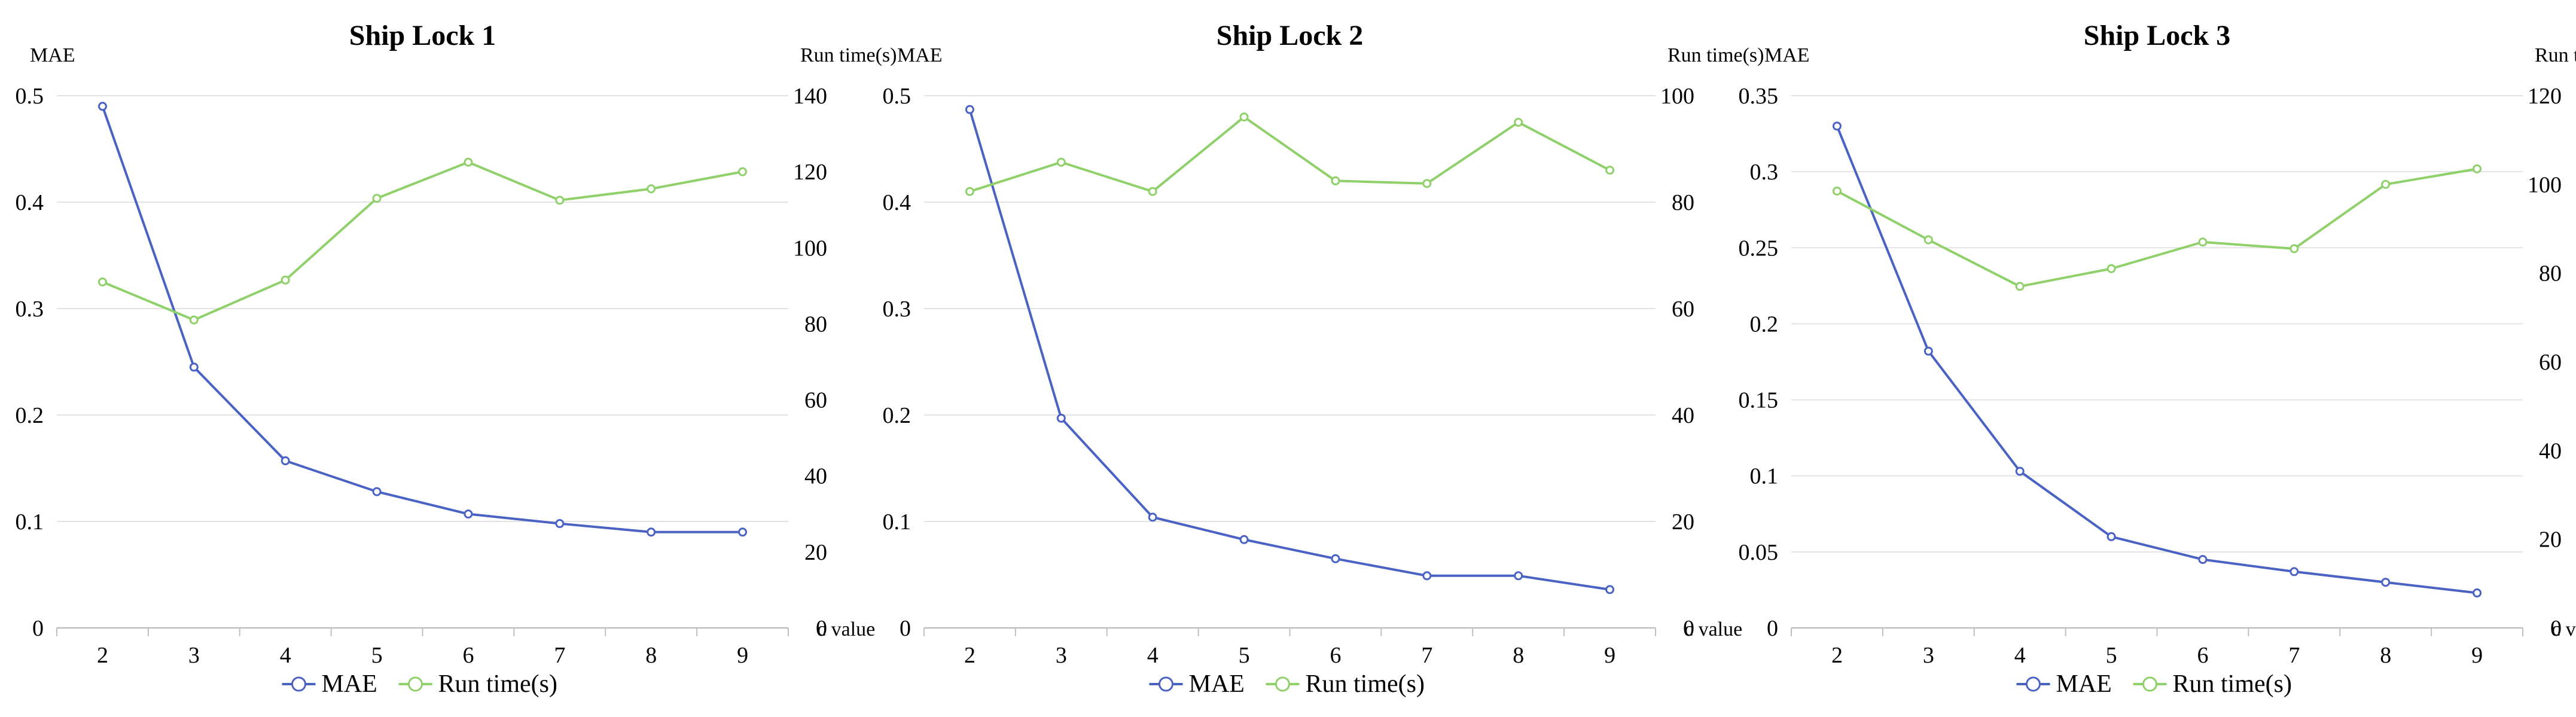  What do you see at coordinates (816, 324) in the screenshot?
I see `right-tick-label: 80` at bounding box center [816, 324].